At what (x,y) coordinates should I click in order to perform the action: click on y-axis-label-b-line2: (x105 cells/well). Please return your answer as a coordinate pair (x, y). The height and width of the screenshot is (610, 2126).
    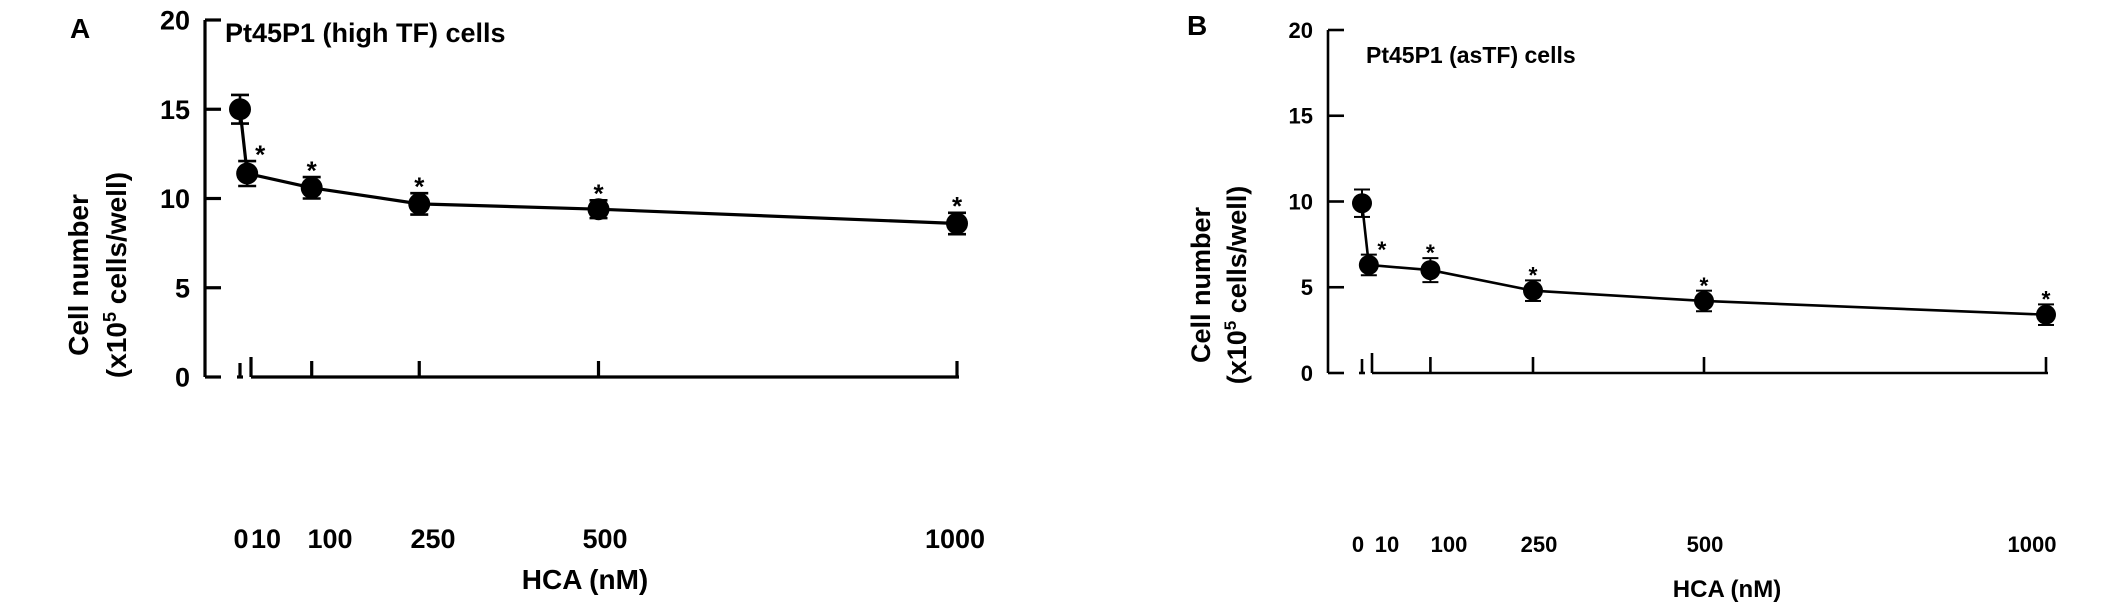
    Looking at the image, I should click on (1236, 285).